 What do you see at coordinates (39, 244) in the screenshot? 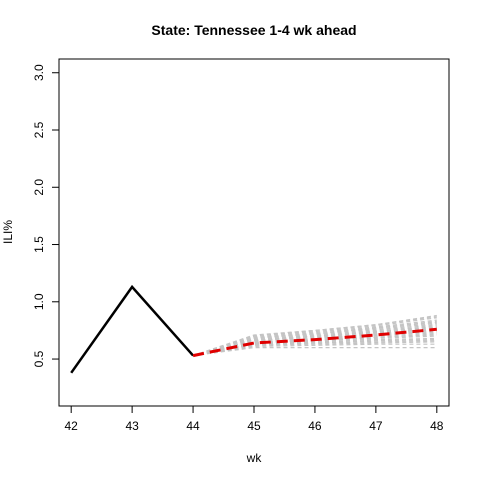
I see `y-tick-label-2: 1.5` at bounding box center [39, 244].